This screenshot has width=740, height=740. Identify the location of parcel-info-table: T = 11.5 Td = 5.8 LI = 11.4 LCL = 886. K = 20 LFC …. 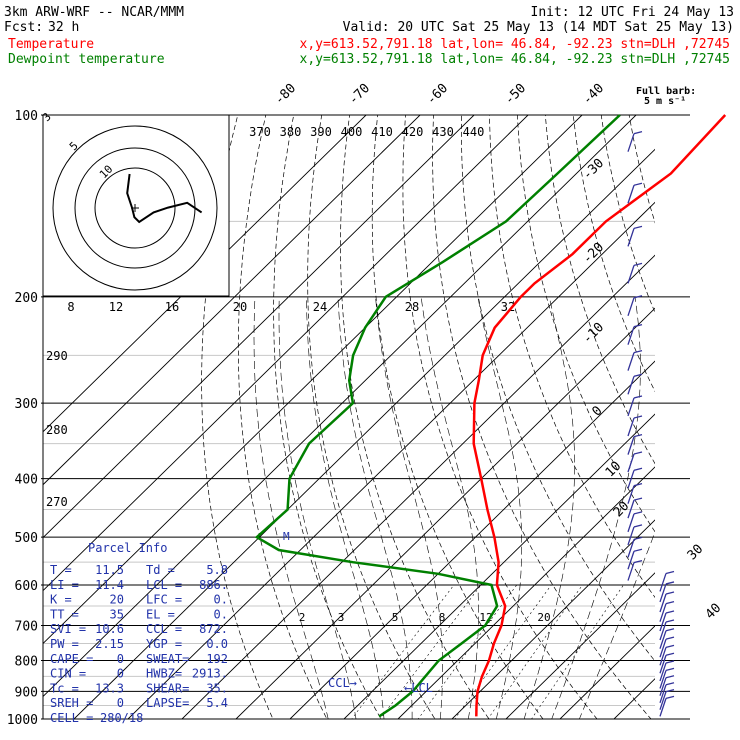
(139, 644).